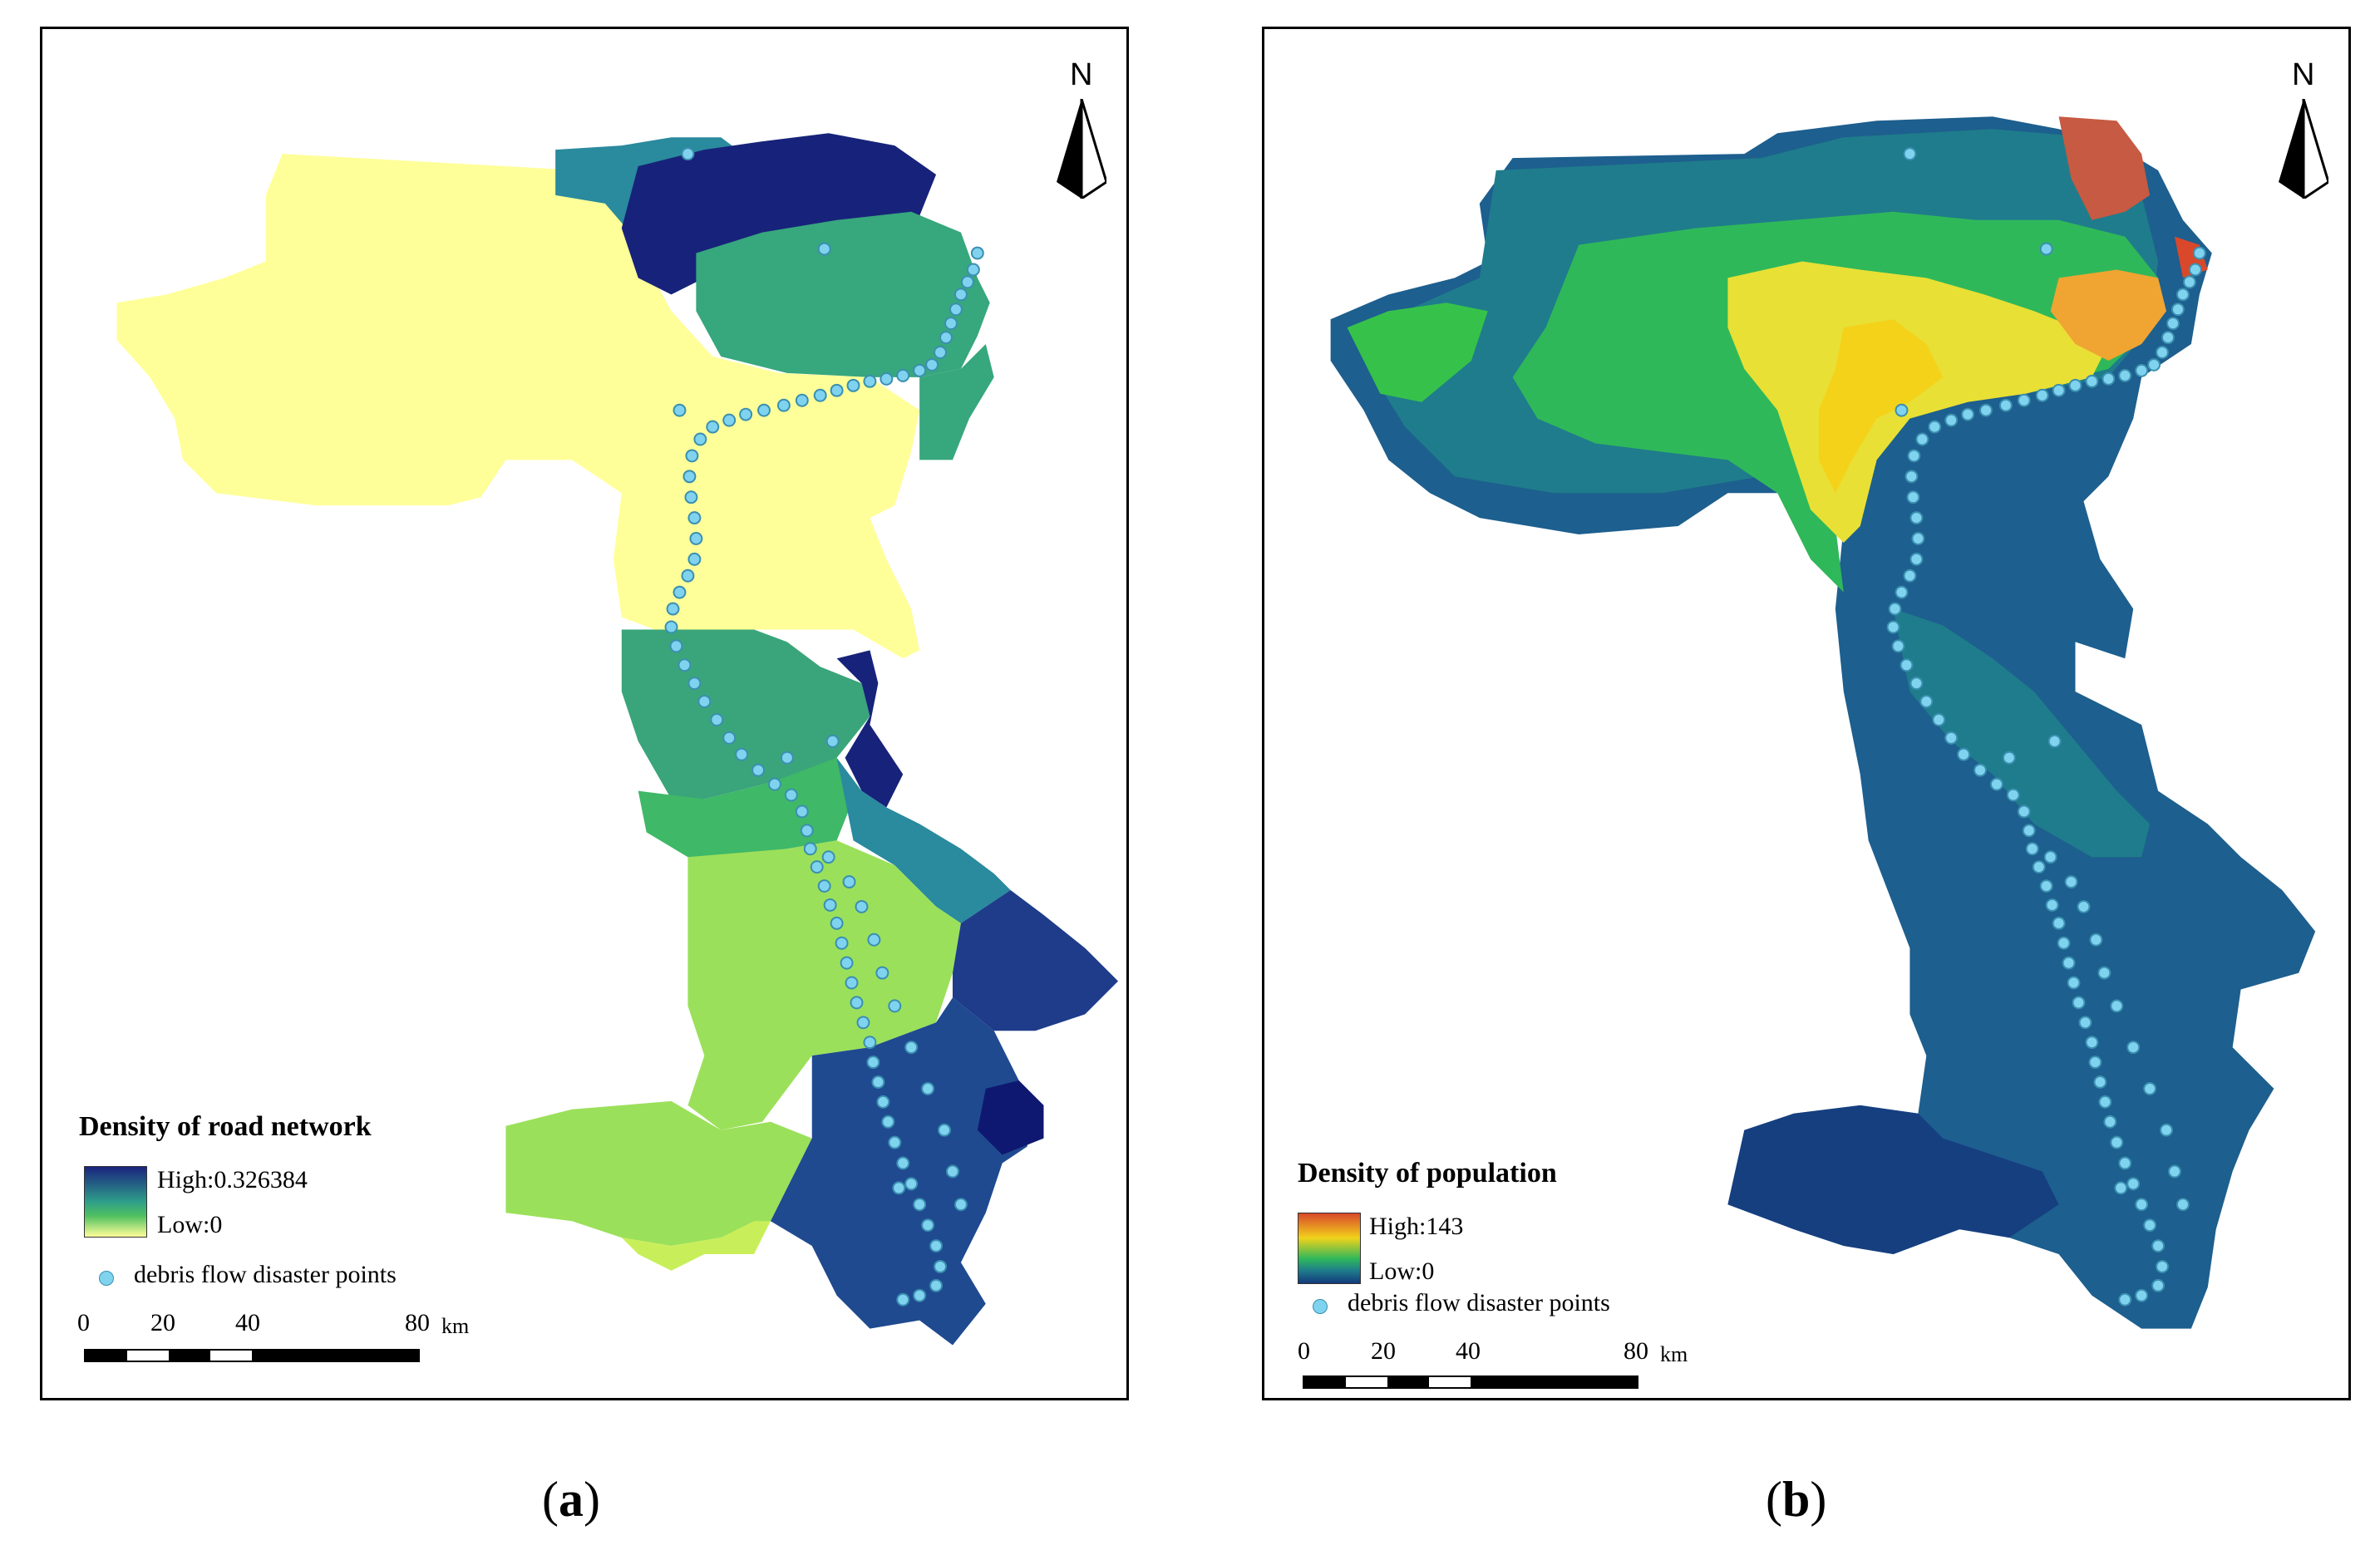 This screenshot has width=2380, height=1560. Describe the element at coordinates (2104, 168) in the screenshot. I see `region-red-northeast` at that location.